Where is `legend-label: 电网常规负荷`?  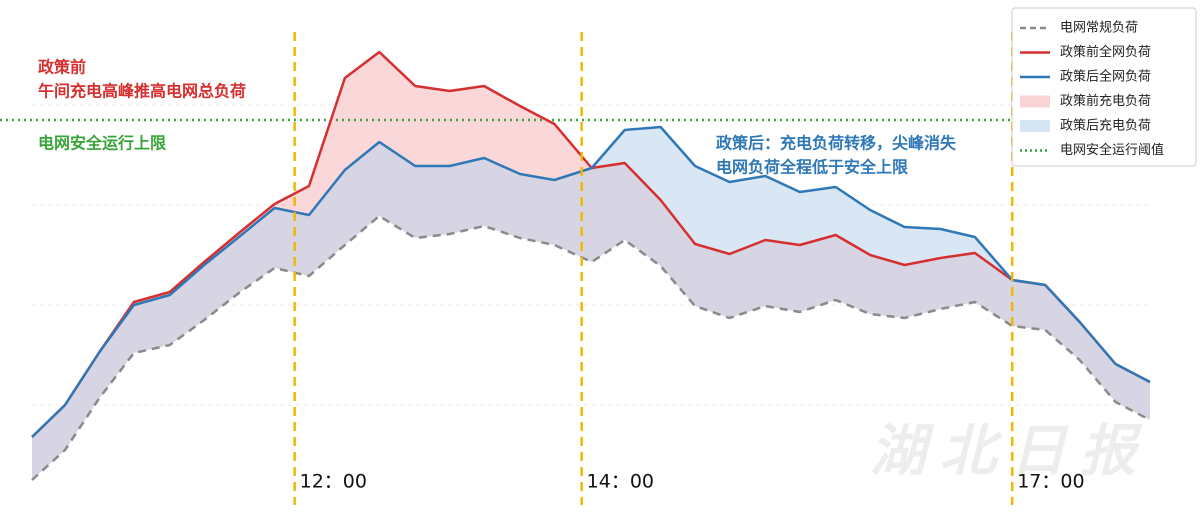
legend-label: 电网常规负荷 is located at coordinates (1099, 28).